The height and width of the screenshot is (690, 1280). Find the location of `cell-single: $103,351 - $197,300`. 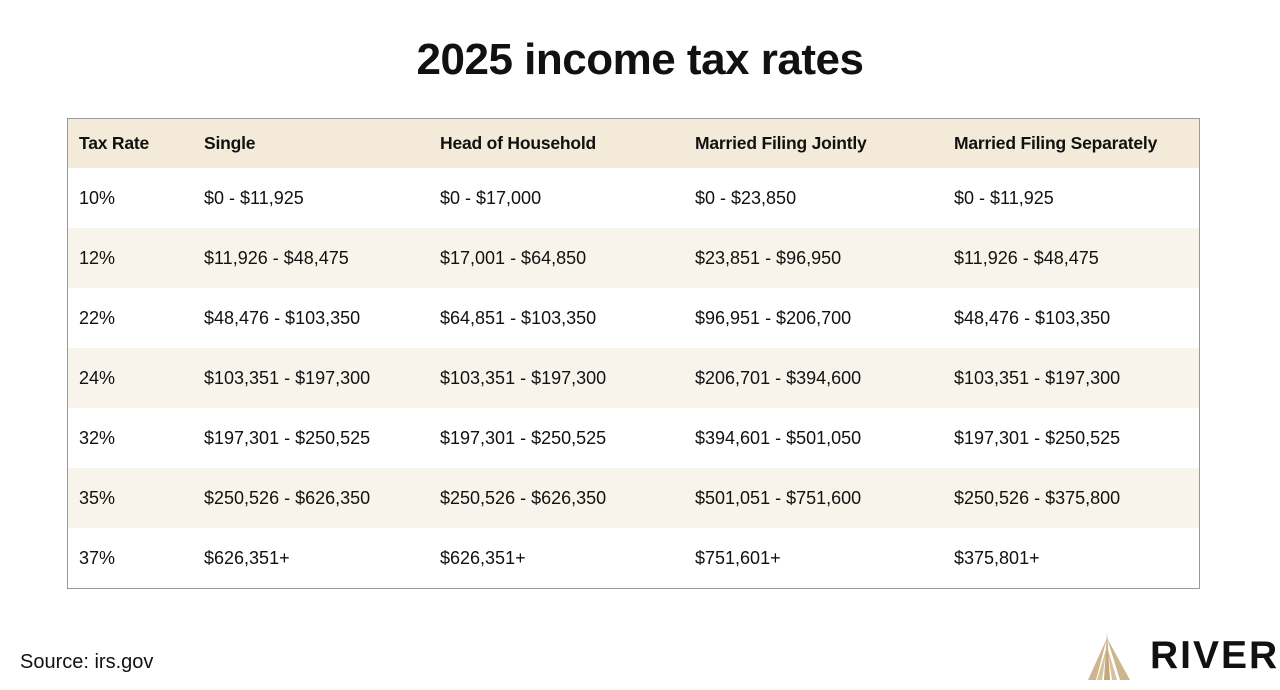

cell-single: $103,351 - $197,300 is located at coordinates (287, 377).